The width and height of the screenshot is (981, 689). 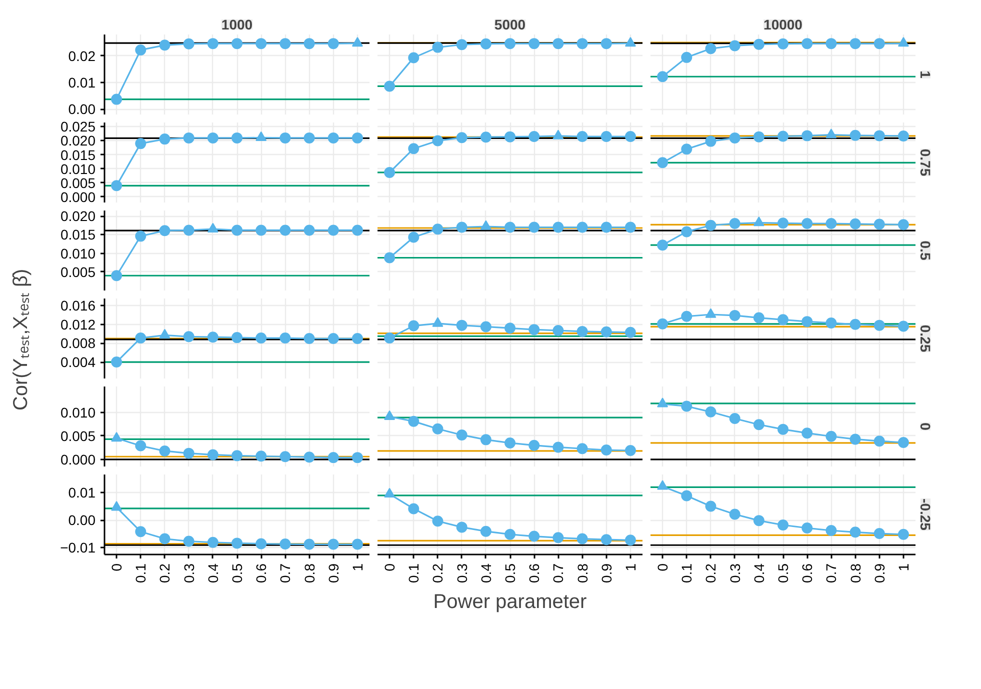 What do you see at coordinates (926, 426) in the screenshot?
I see `y2-axis-title: 0` at bounding box center [926, 426].